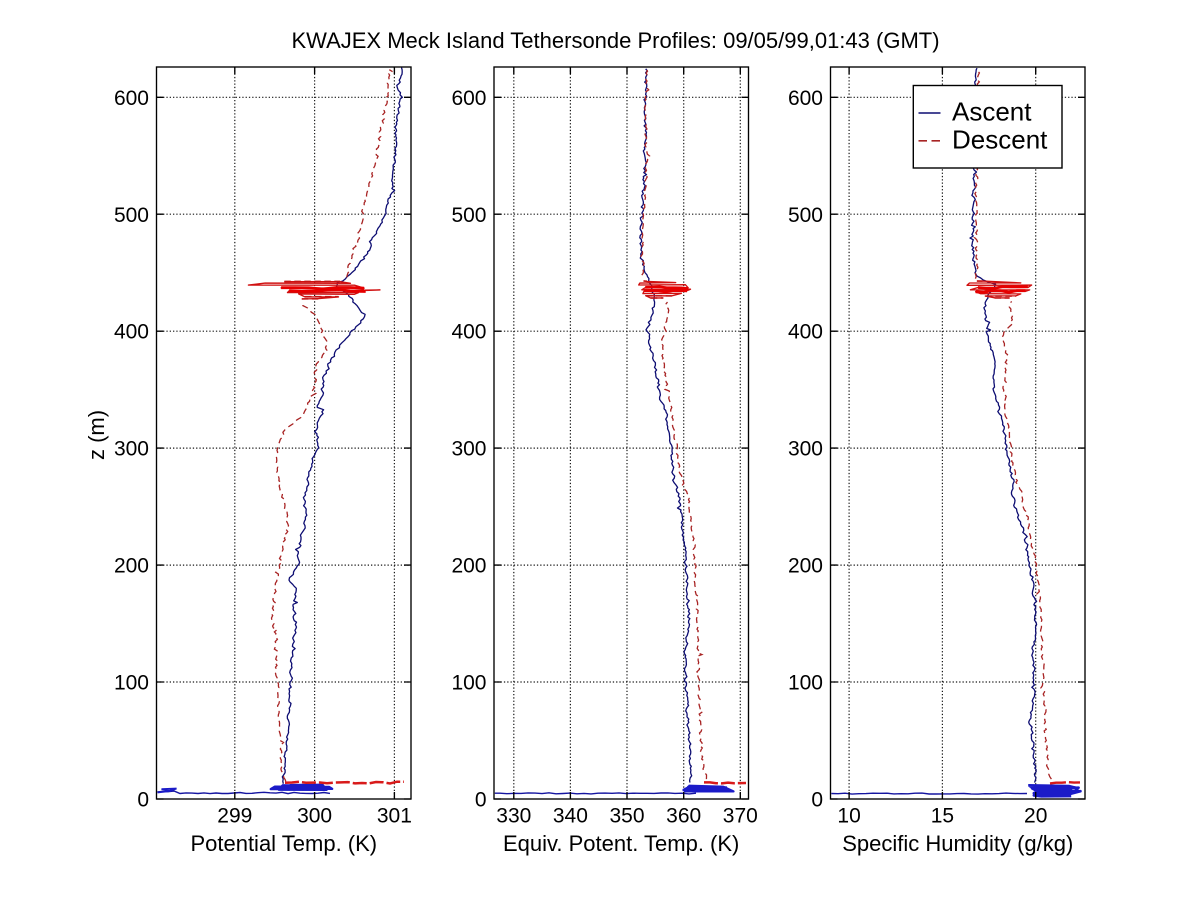 This screenshot has width=1200, height=900. What do you see at coordinates (96, 435) in the screenshot?
I see `svg-text: z (m)` at bounding box center [96, 435].